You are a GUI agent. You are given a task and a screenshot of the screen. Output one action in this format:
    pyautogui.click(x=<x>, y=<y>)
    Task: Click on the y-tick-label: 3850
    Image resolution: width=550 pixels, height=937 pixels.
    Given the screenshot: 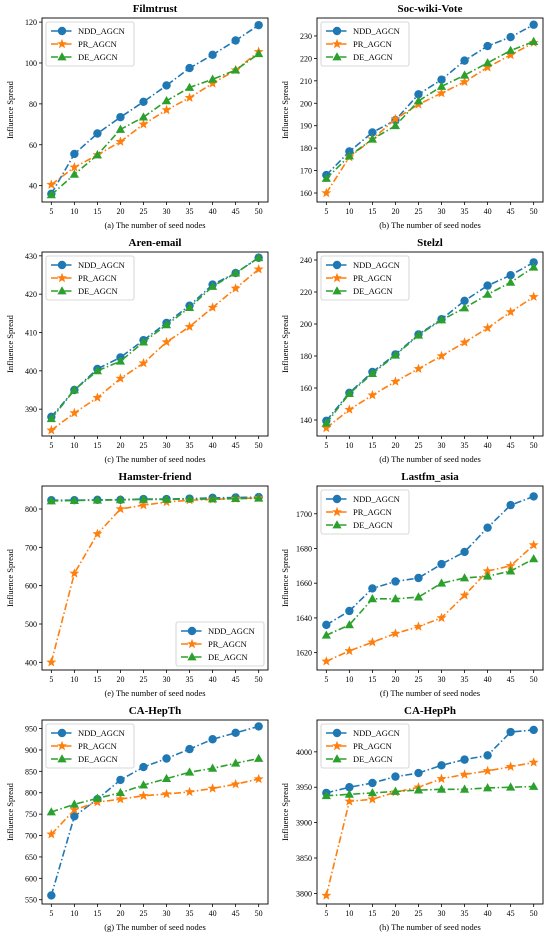 What is the action you would take?
    pyautogui.click(x=304, y=858)
    